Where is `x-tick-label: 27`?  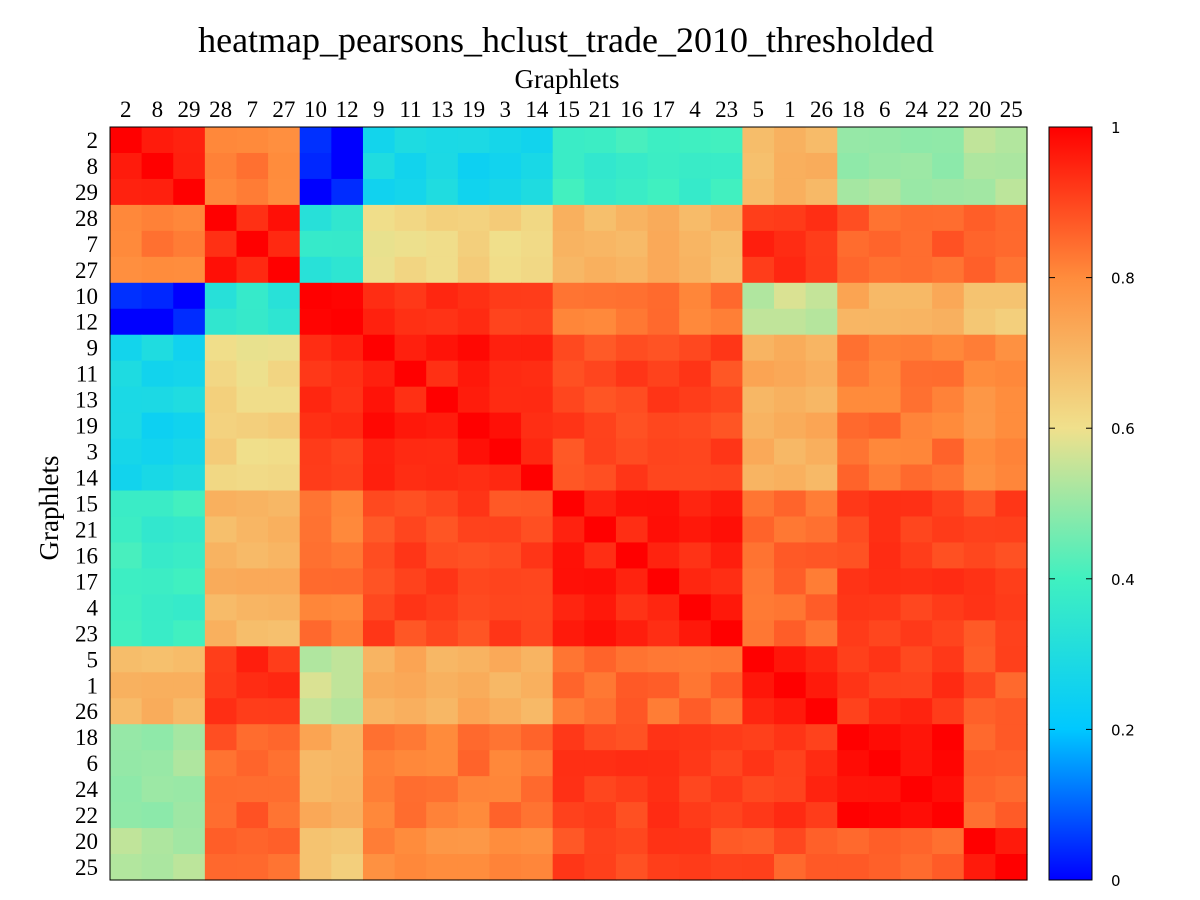 x-tick-label: 27 is located at coordinates (283, 109).